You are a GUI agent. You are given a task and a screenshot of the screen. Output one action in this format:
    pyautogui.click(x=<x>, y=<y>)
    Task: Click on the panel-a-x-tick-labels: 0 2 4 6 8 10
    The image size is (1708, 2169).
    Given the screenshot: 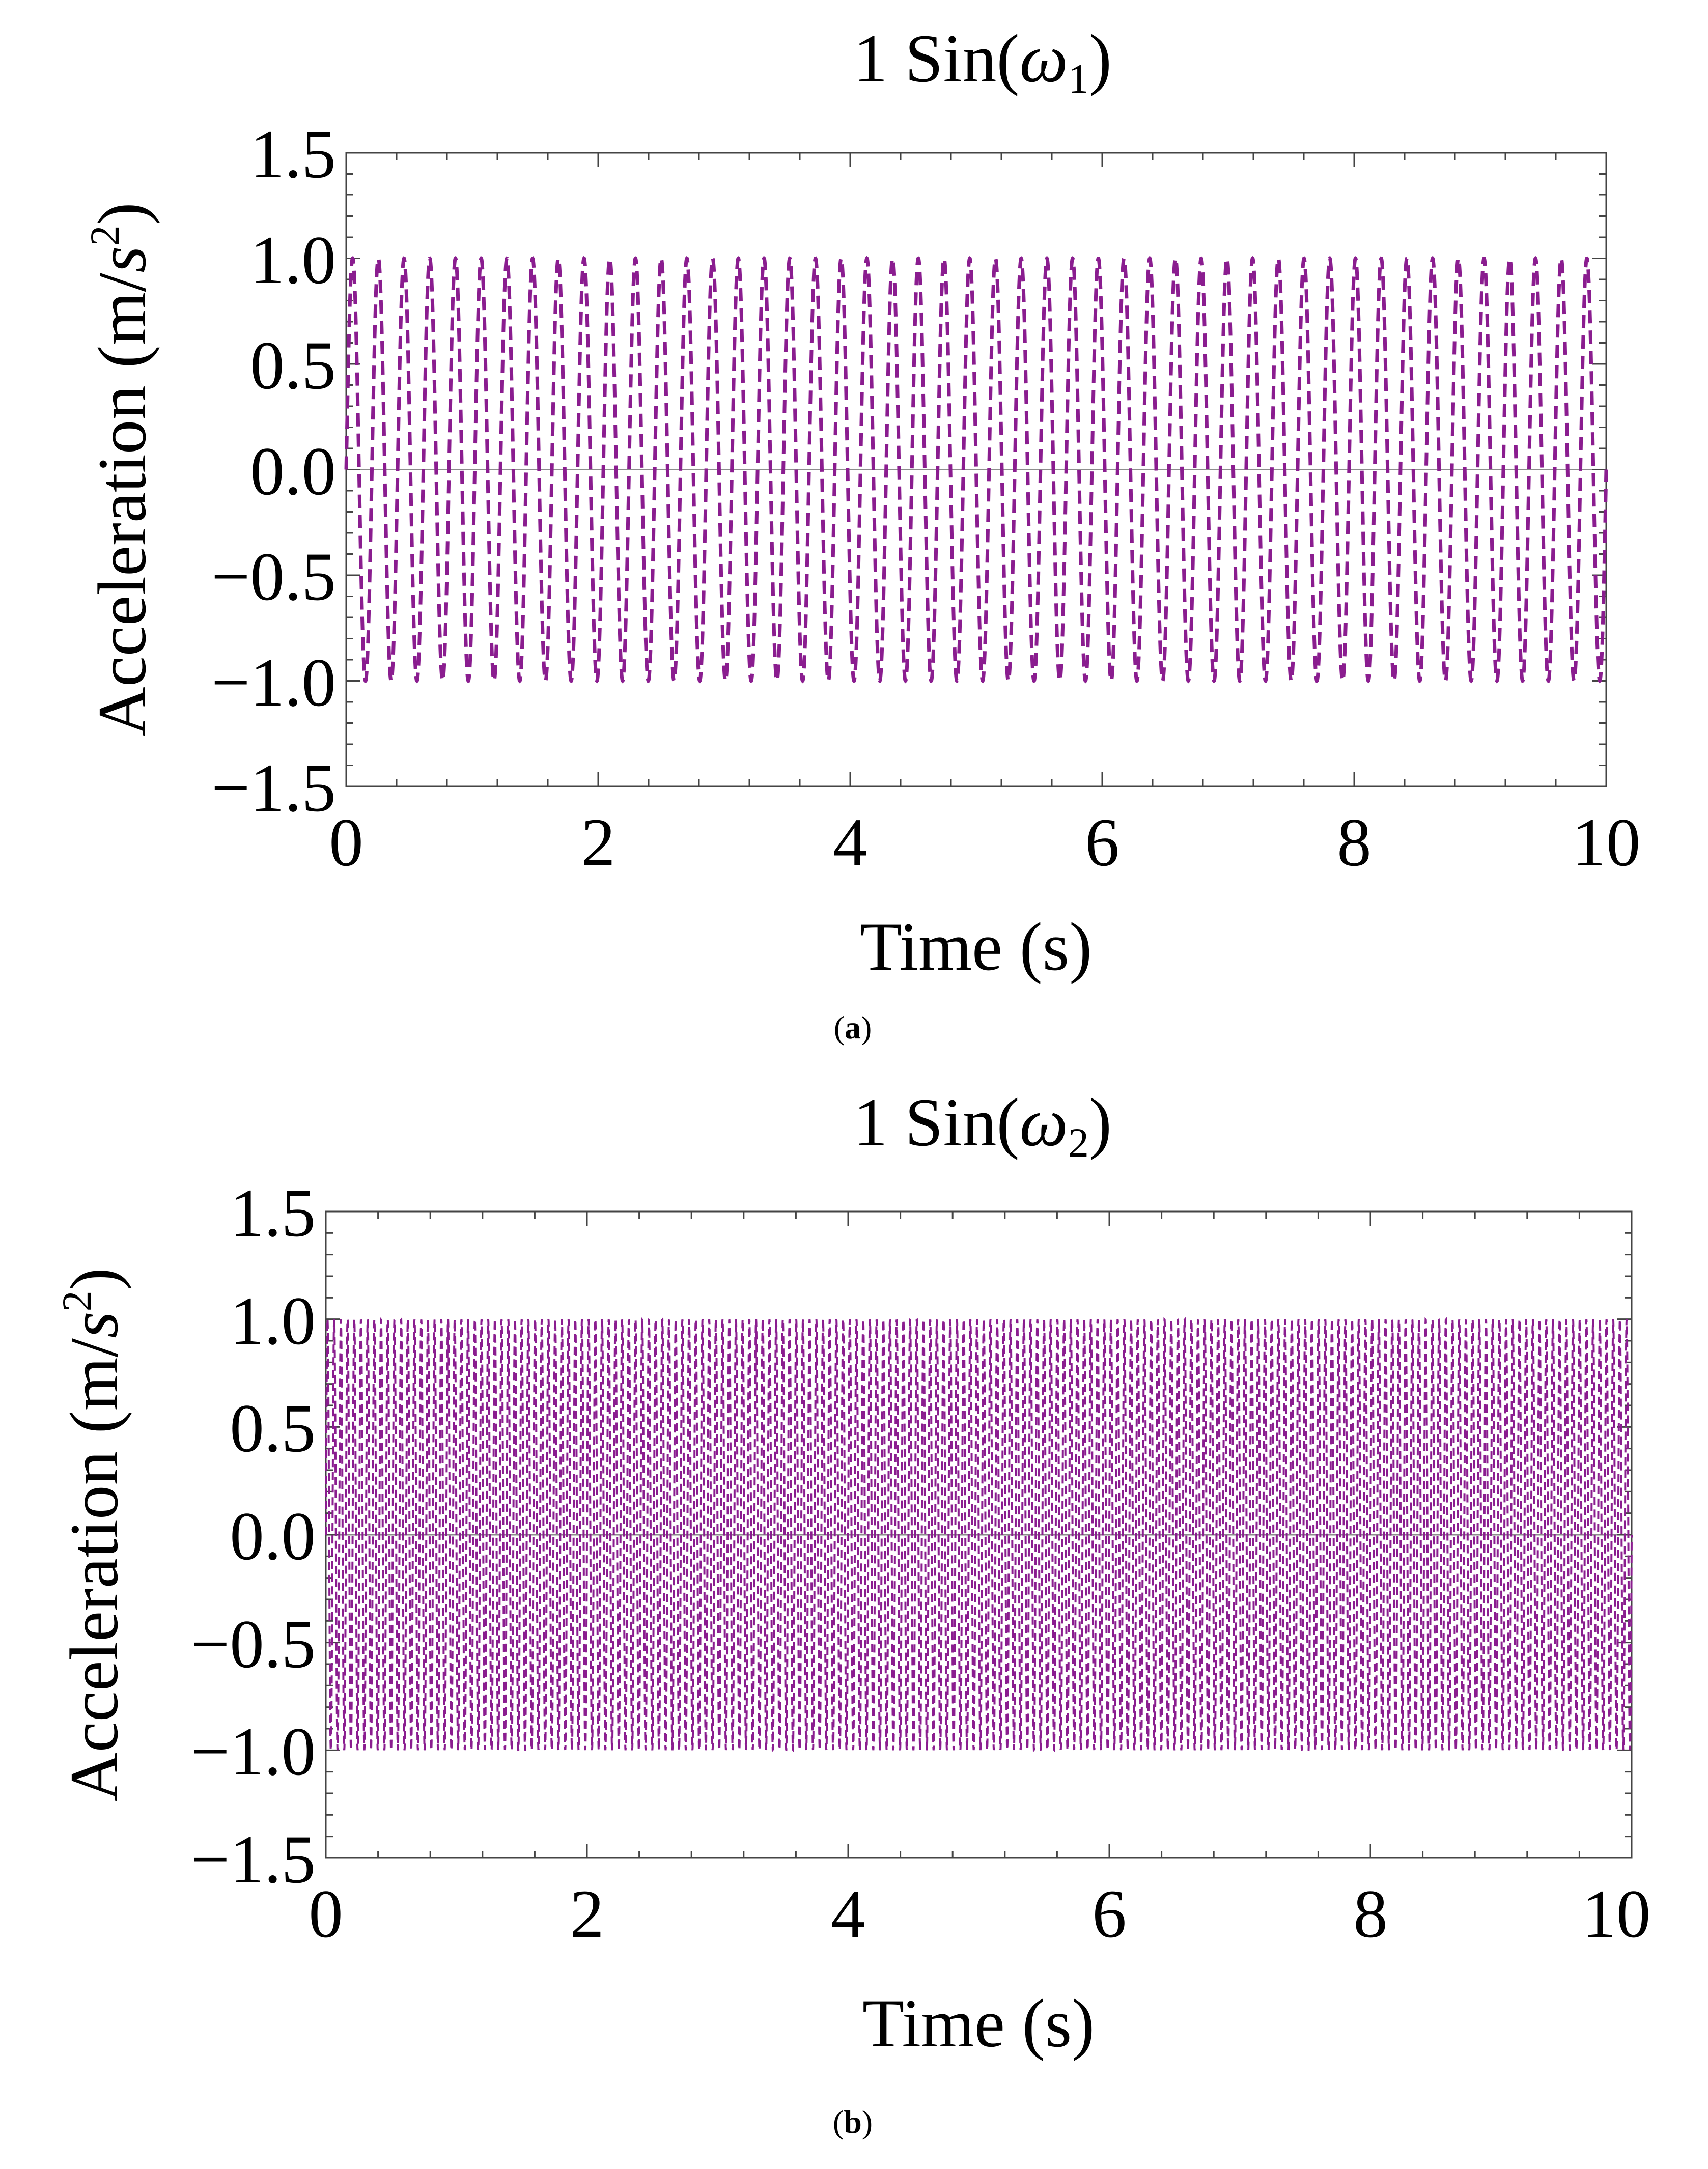 What is the action you would take?
    pyautogui.click(x=984, y=843)
    